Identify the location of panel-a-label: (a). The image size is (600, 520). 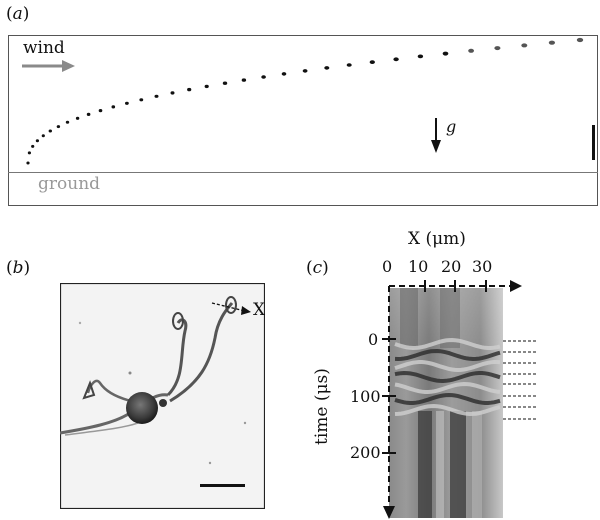
(18, 14).